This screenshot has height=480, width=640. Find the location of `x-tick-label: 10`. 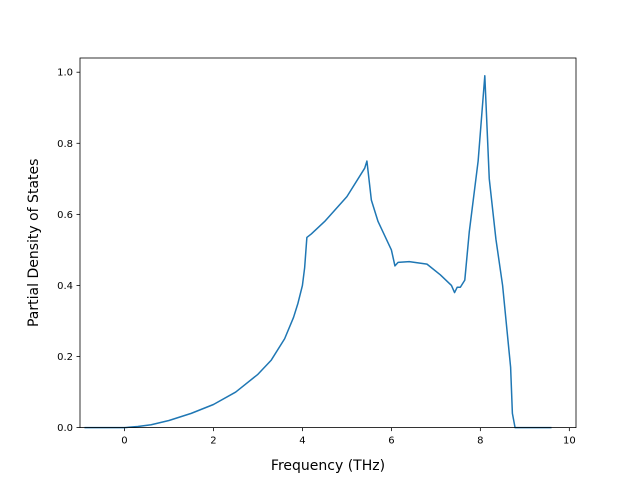

x-tick-label: 10 is located at coordinates (569, 441).